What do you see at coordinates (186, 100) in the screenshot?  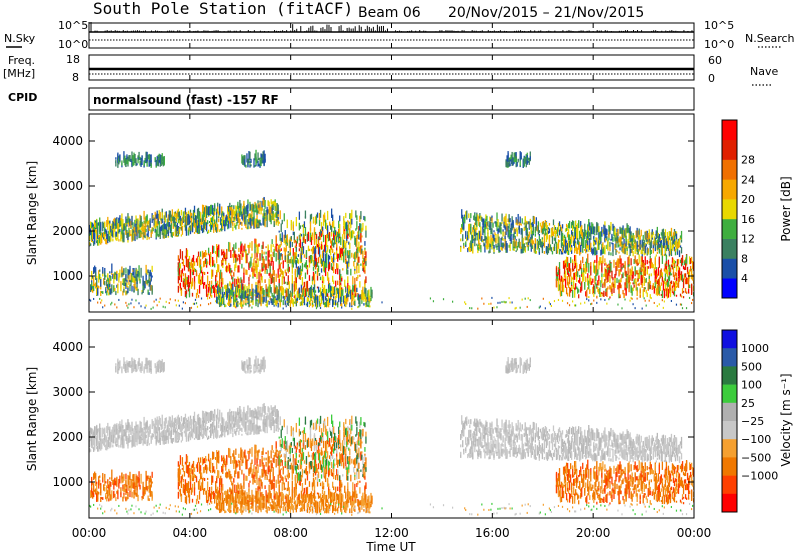 I see `mode-label: normalsound (fast) -157 RF` at bounding box center [186, 100].